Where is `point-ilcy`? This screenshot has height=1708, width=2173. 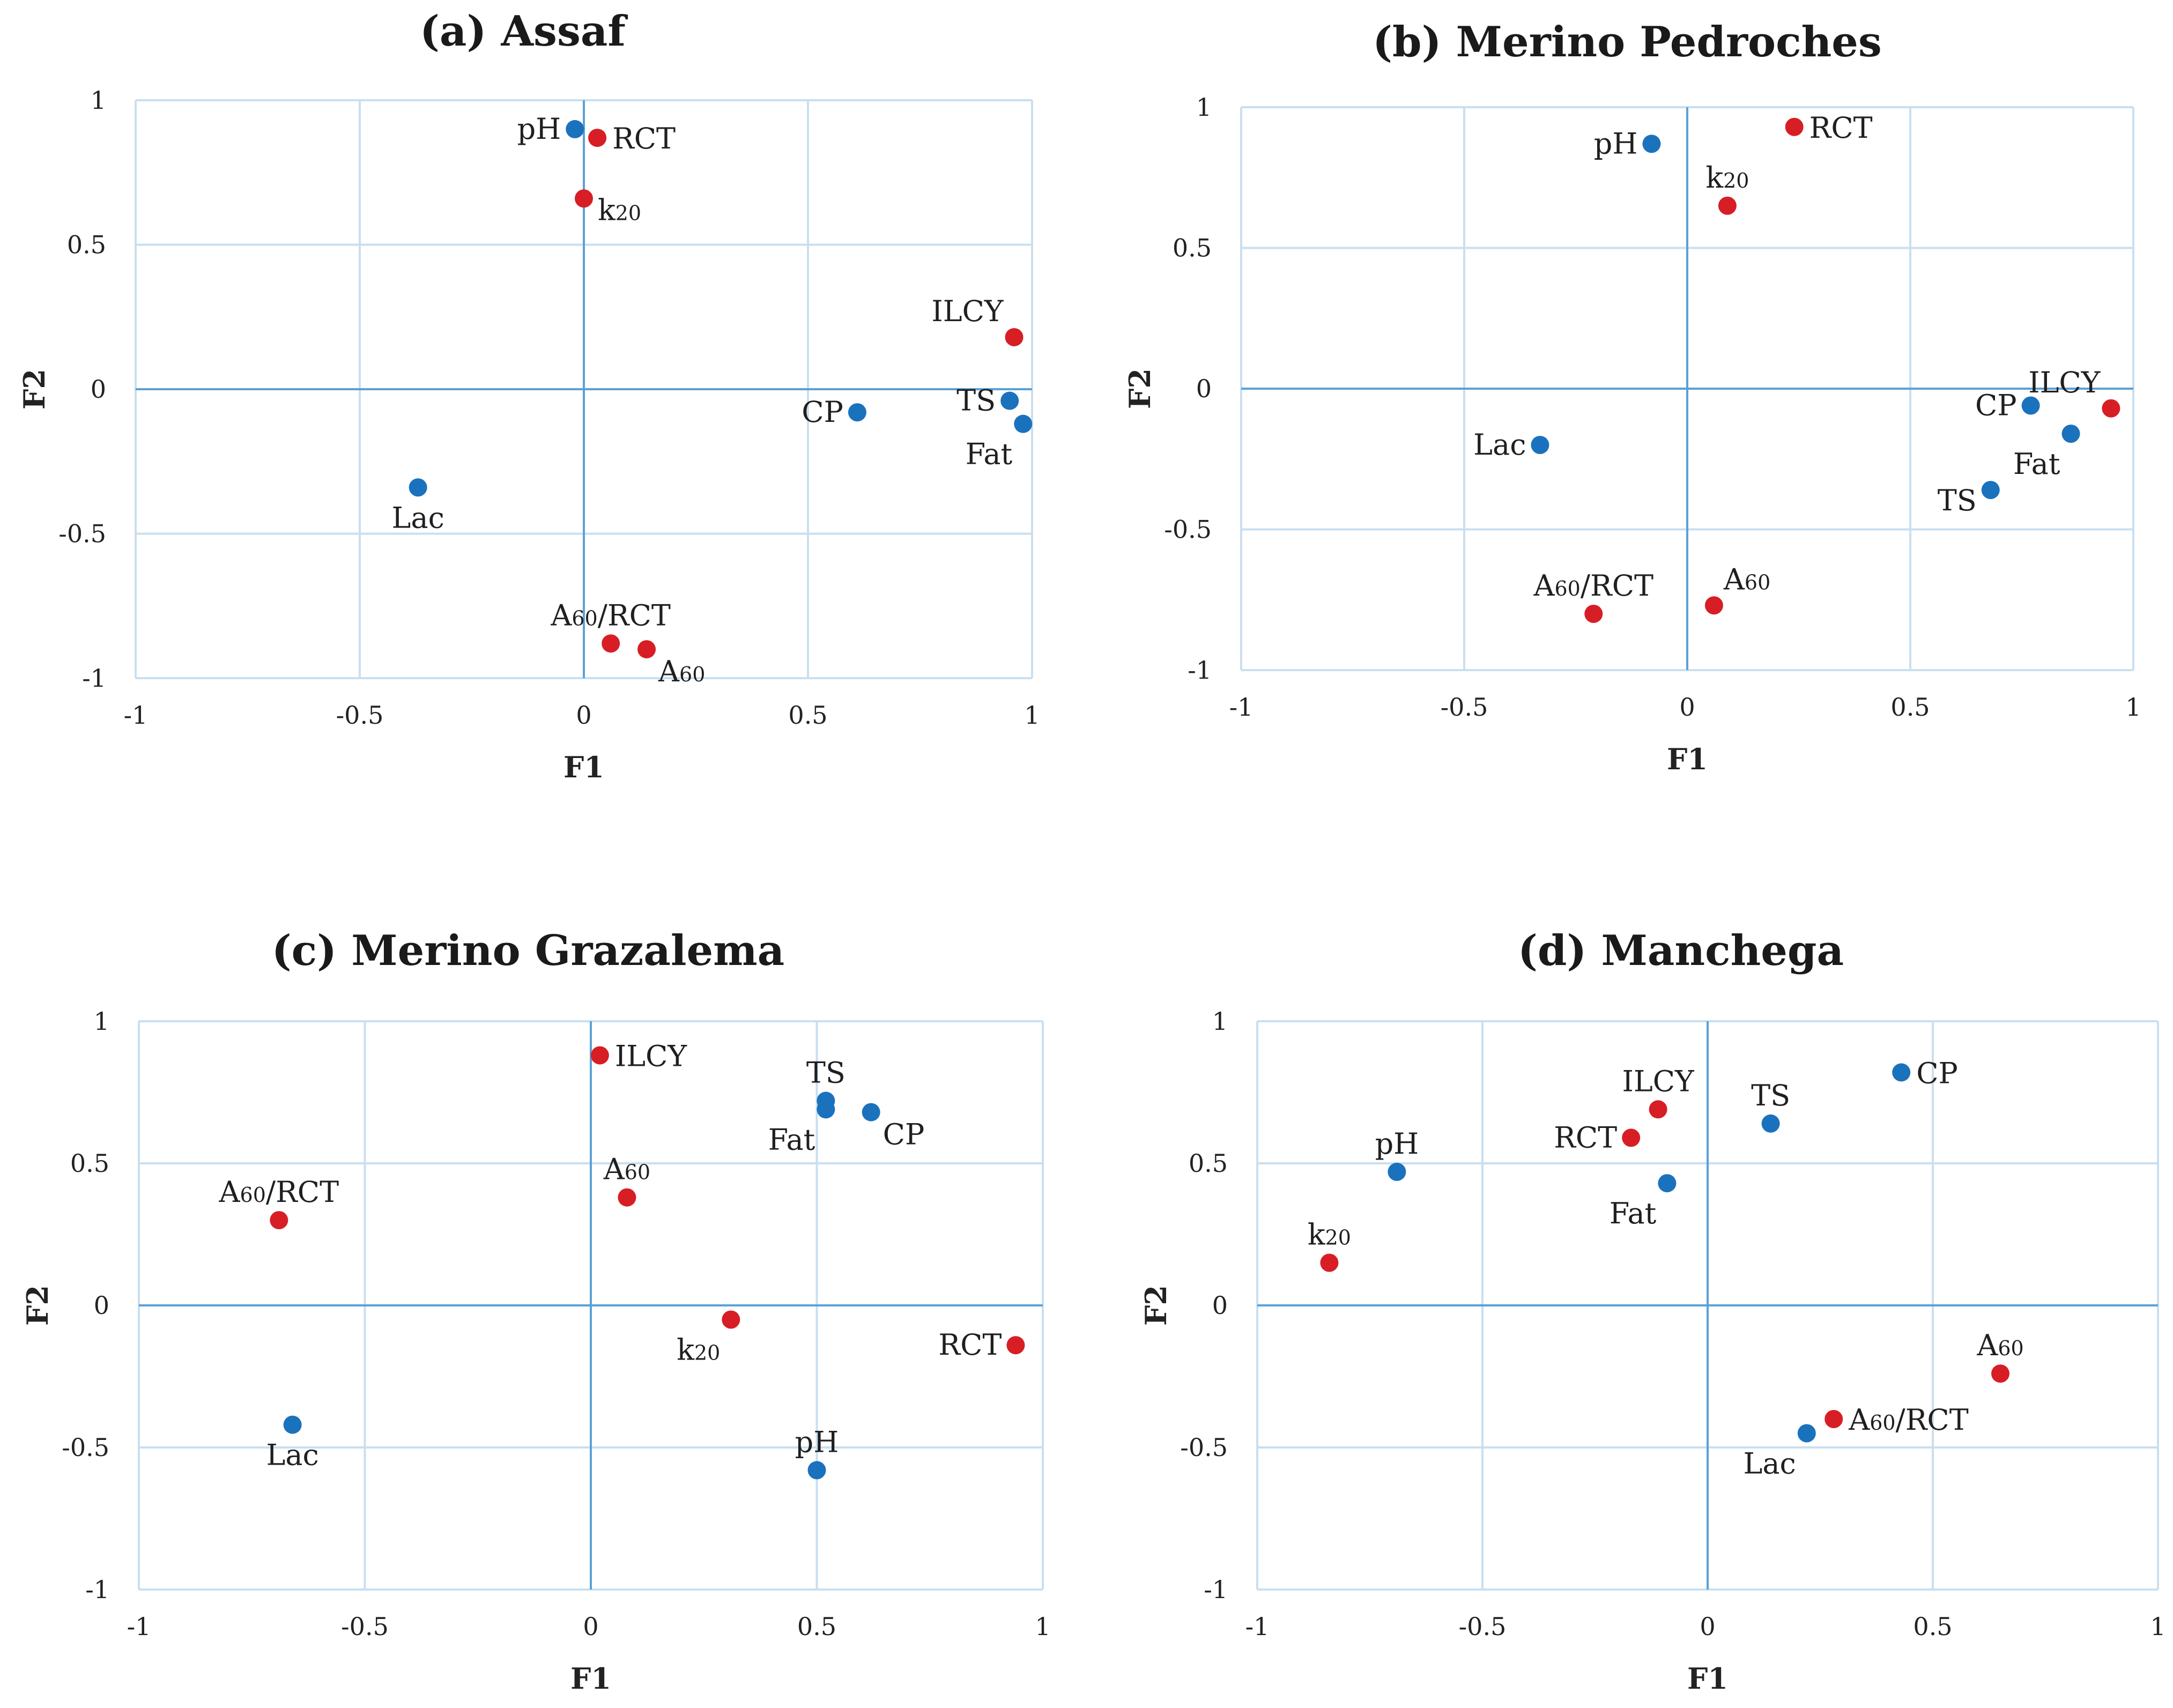
point-ilcy is located at coordinates (1014, 337).